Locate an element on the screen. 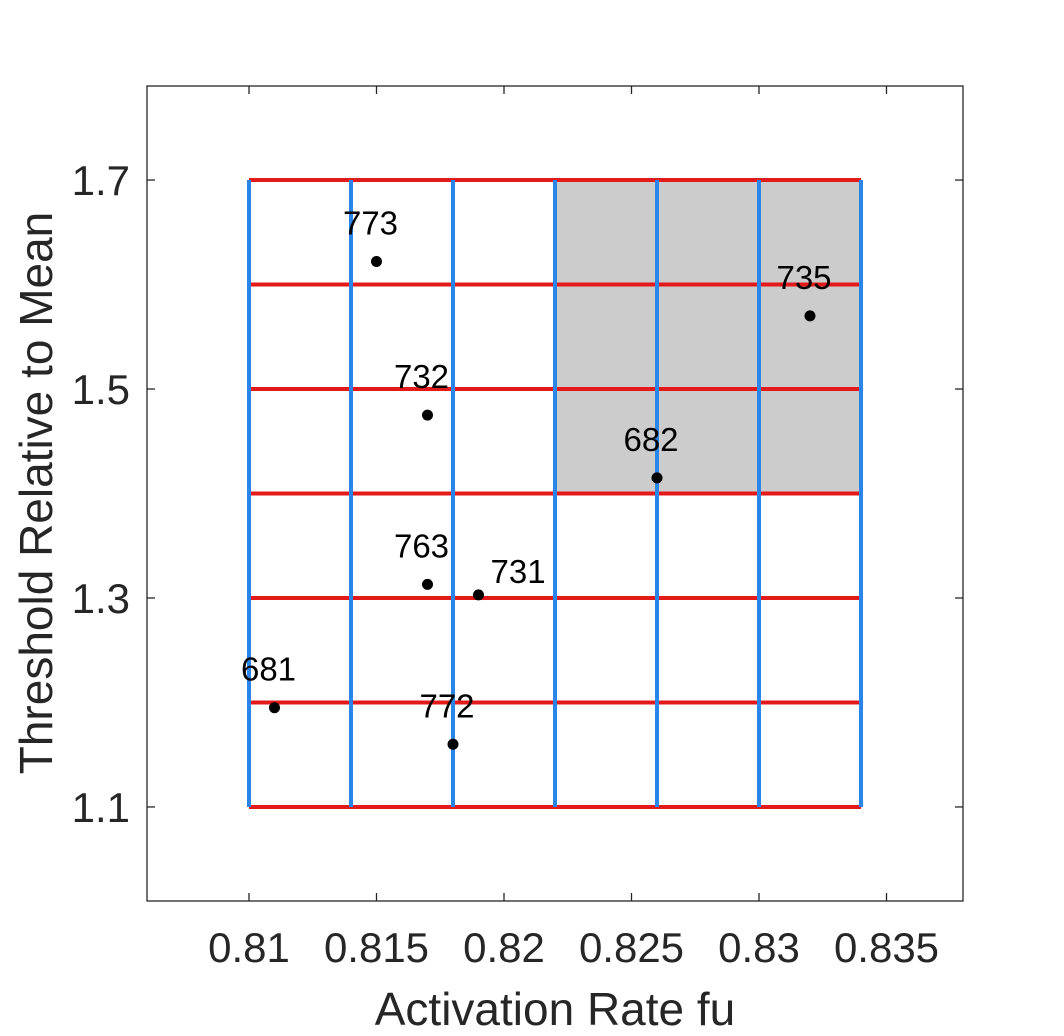  x-tick-label: 0.815 is located at coordinates (376, 947).